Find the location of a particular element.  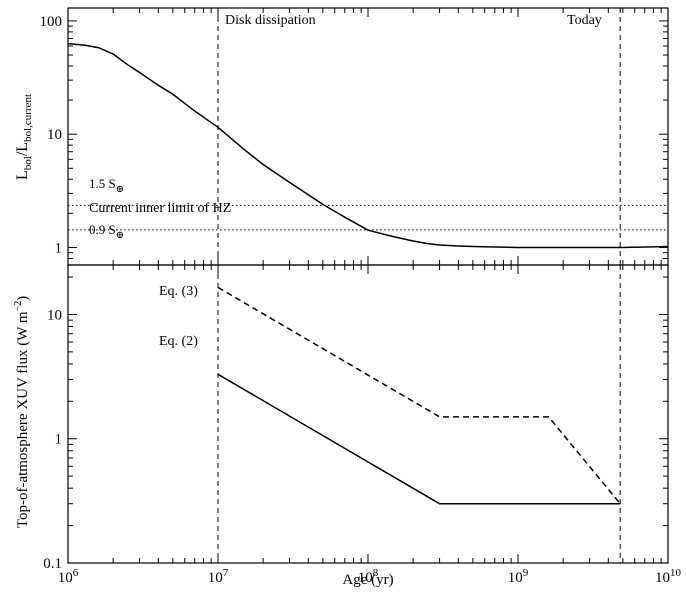

top-y-tick-label: 10 is located at coordinates (54, 135).